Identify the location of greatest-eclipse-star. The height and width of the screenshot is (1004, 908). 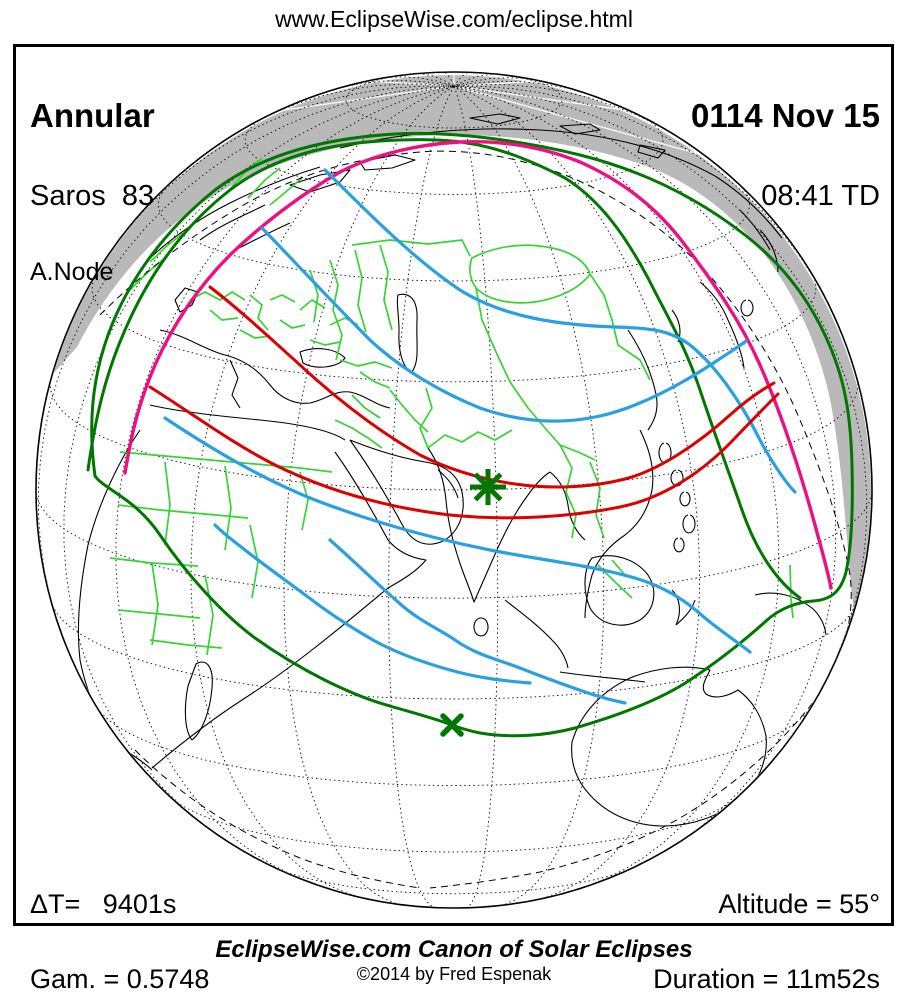
(488, 487).